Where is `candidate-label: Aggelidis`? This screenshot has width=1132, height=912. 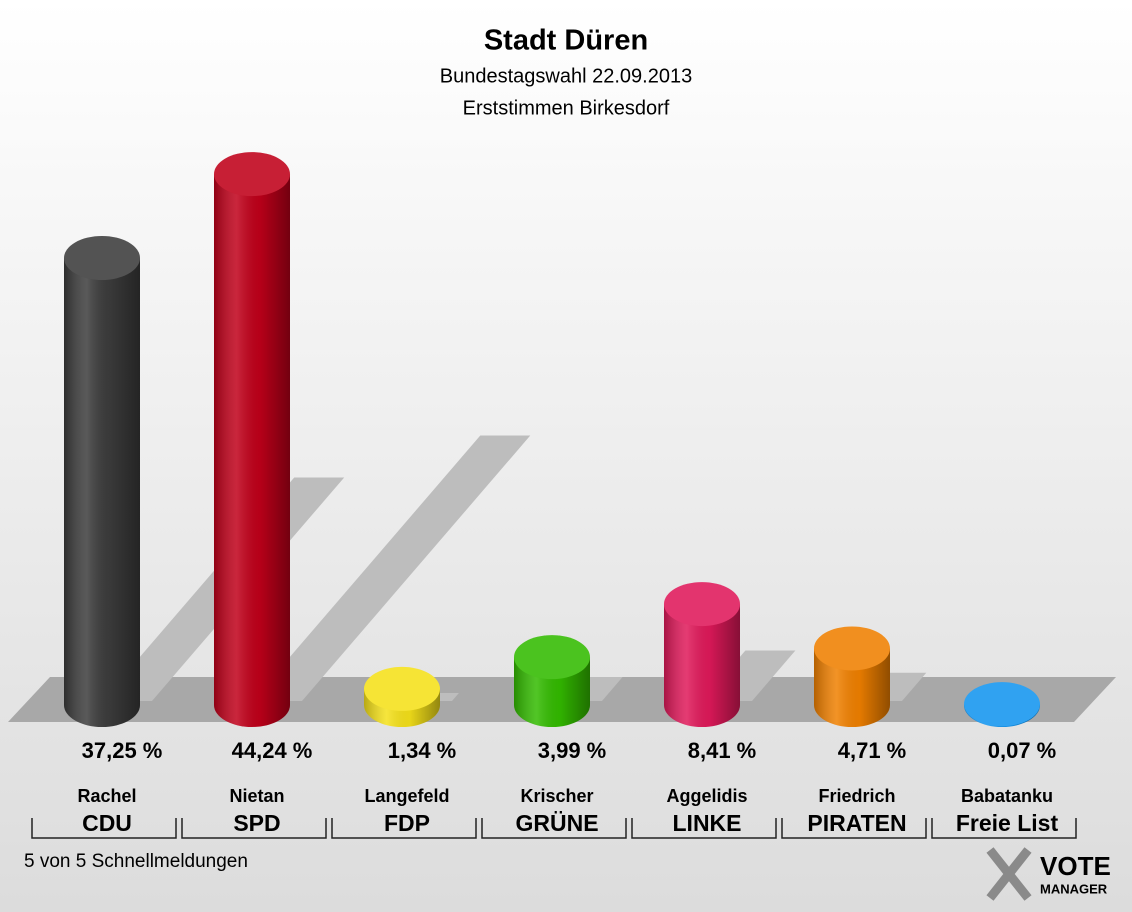 candidate-label: Aggelidis is located at coordinates (706, 796).